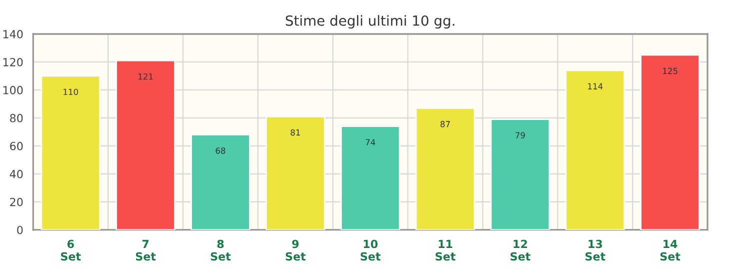  Describe the element at coordinates (220, 250) in the screenshot. I see `x-tick-label: 8 Set` at that location.